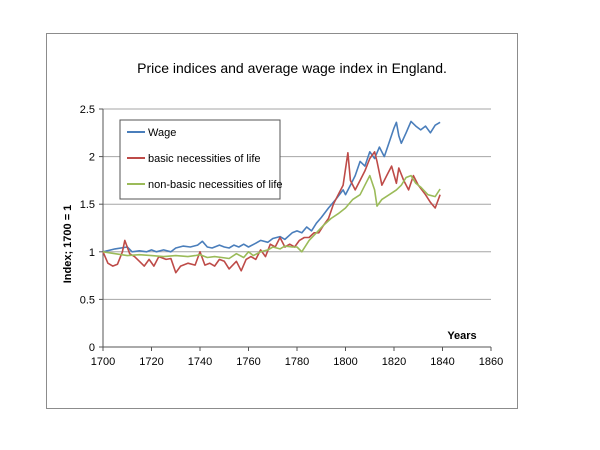 Image resolution: width=600 pixels, height=450 pixels. Describe the element at coordinates (87, 110) in the screenshot. I see `y-tick-label: 2.5` at that location.